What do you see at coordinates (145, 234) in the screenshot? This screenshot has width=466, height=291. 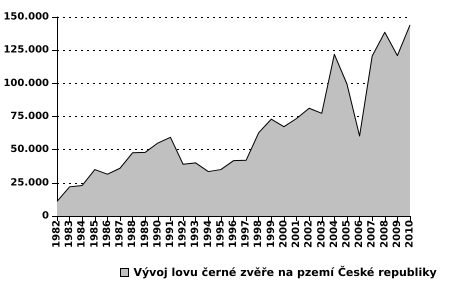 I see `x-tick-label: 1989` at bounding box center [145, 234].